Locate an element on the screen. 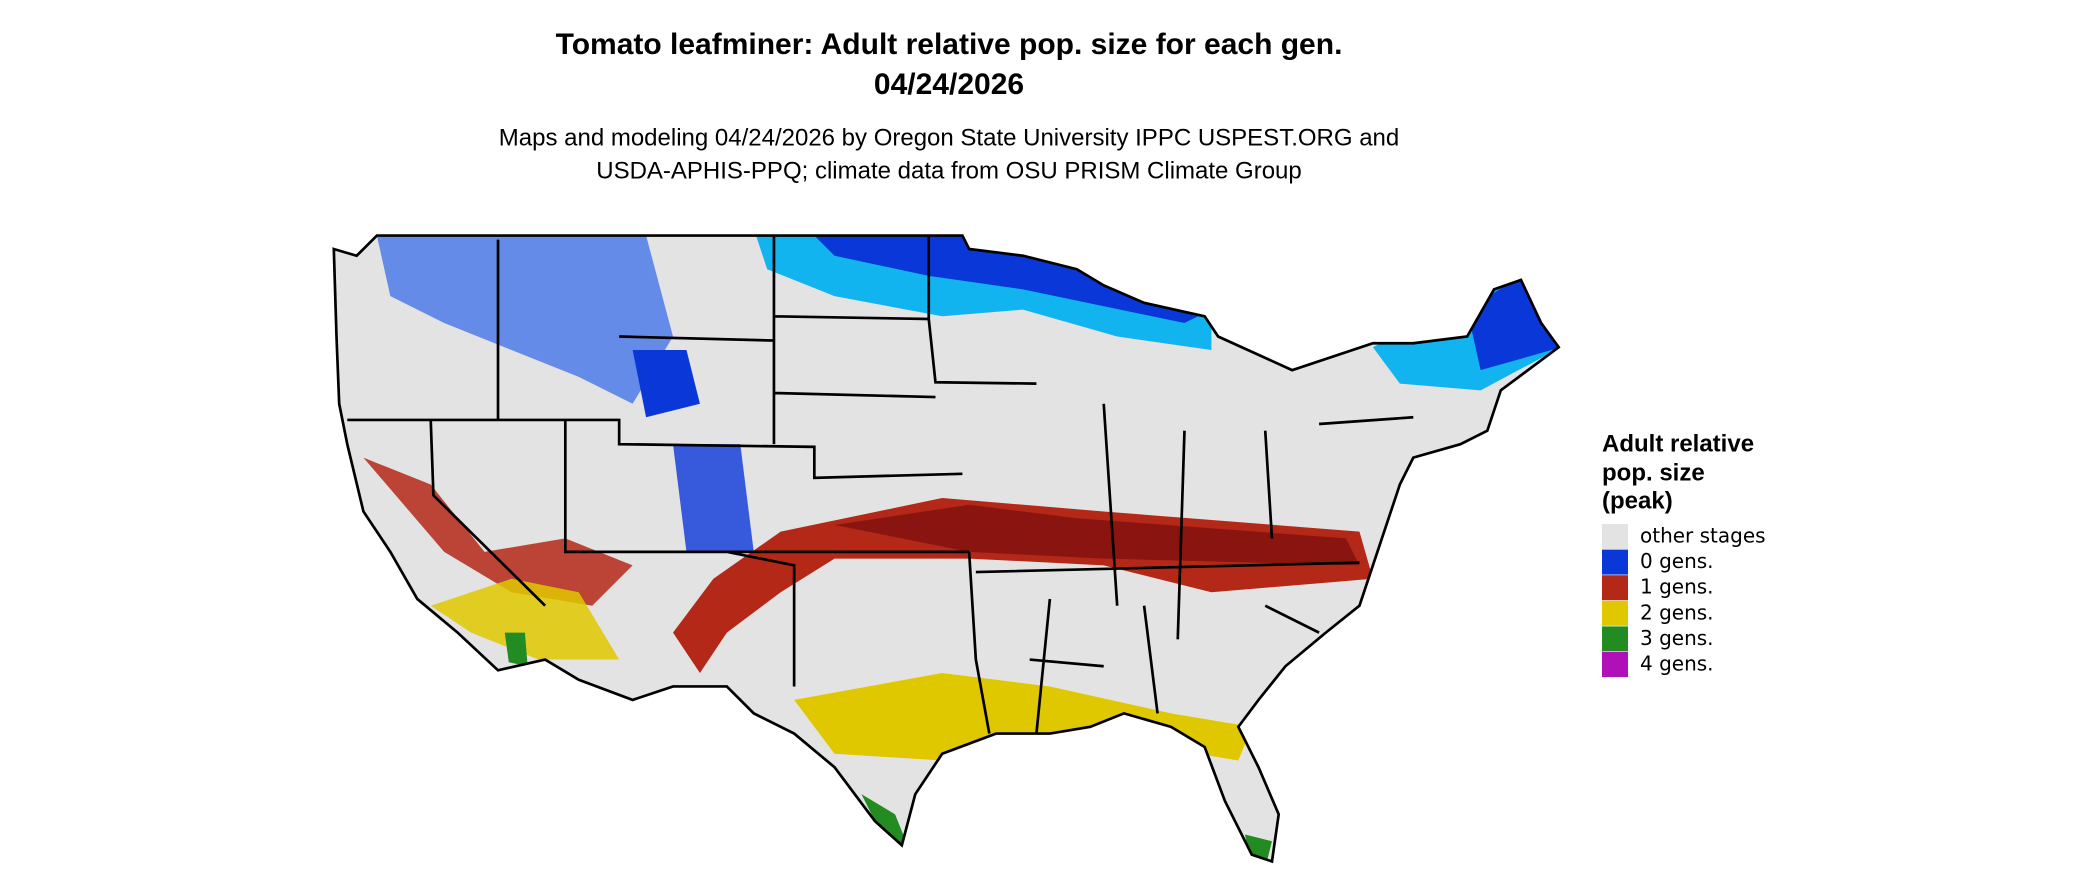 This screenshot has height=892, width=2100. legend-title: Adult relative is located at coordinates (1678, 443).